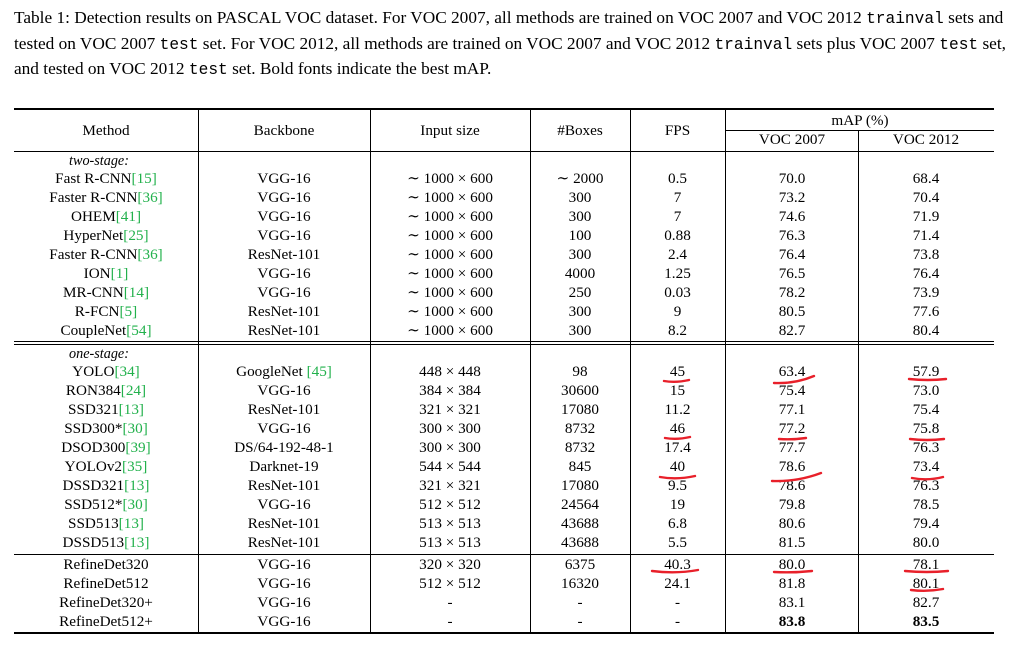 The height and width of the screenshot is (650, 1018). What do you see at coordinates (509, 30) in the screenshot?
I see `caption-text: sets and tested on VOC 2007` at bounding box center [509, 30].